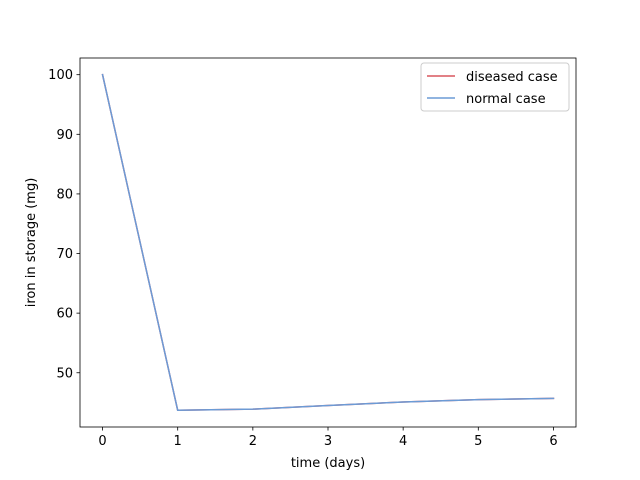 This screenshot has width=640, height=480. What do you see at coordinates (178, 441) in the screenshot?
I see `x-tick-label: 1` at bounding box center [178, 441].